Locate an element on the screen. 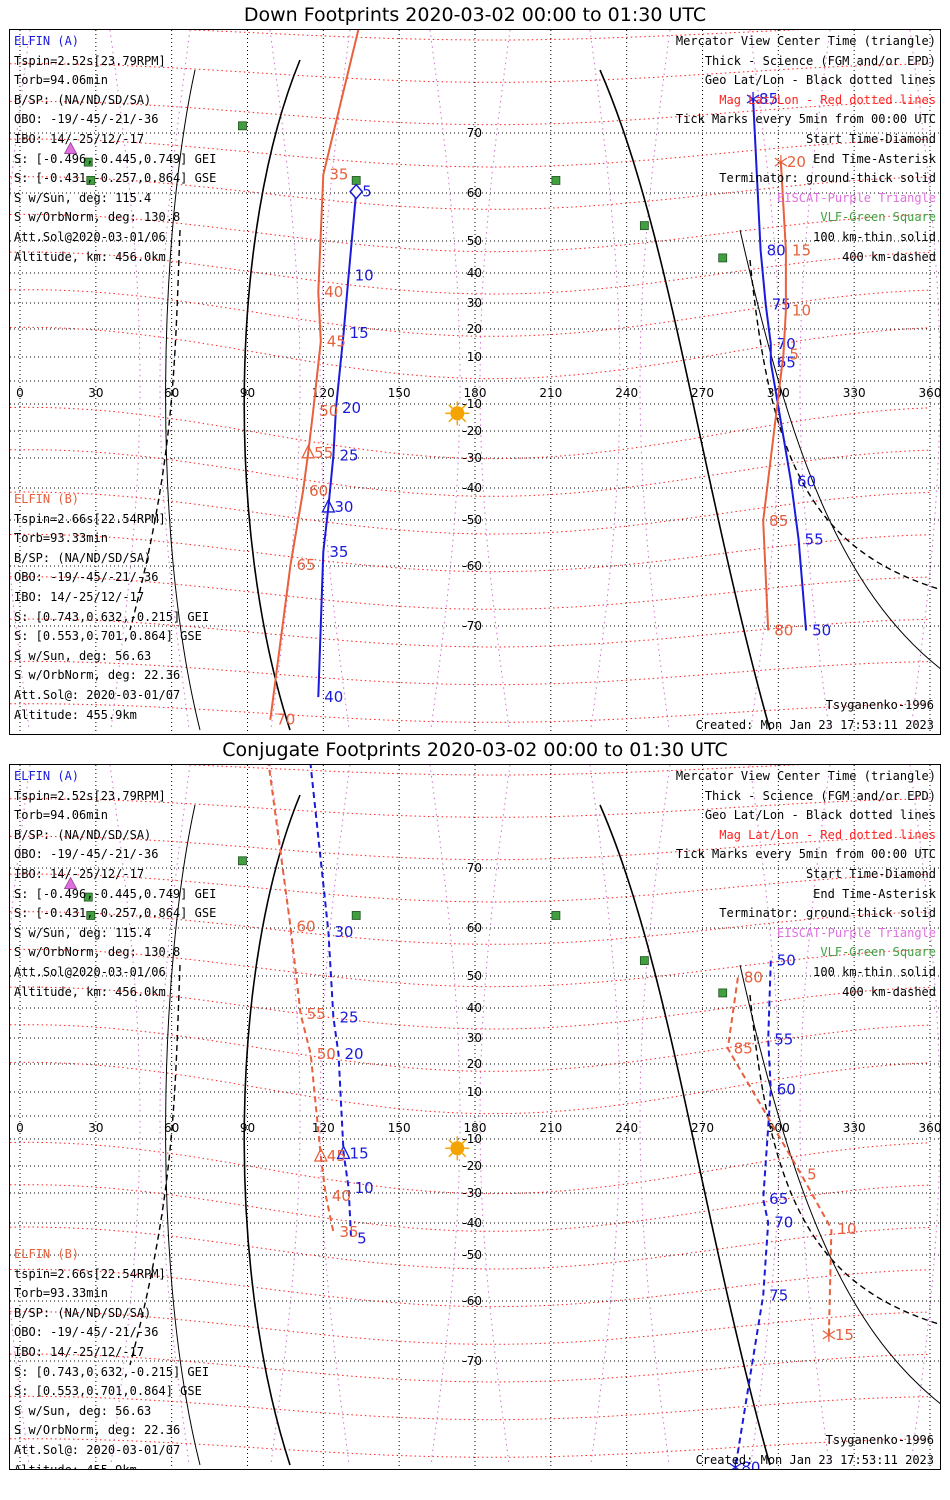 The height and width of the screenshot is (1500, 950). terminator-100km-right is located at coordinates (839, 449).